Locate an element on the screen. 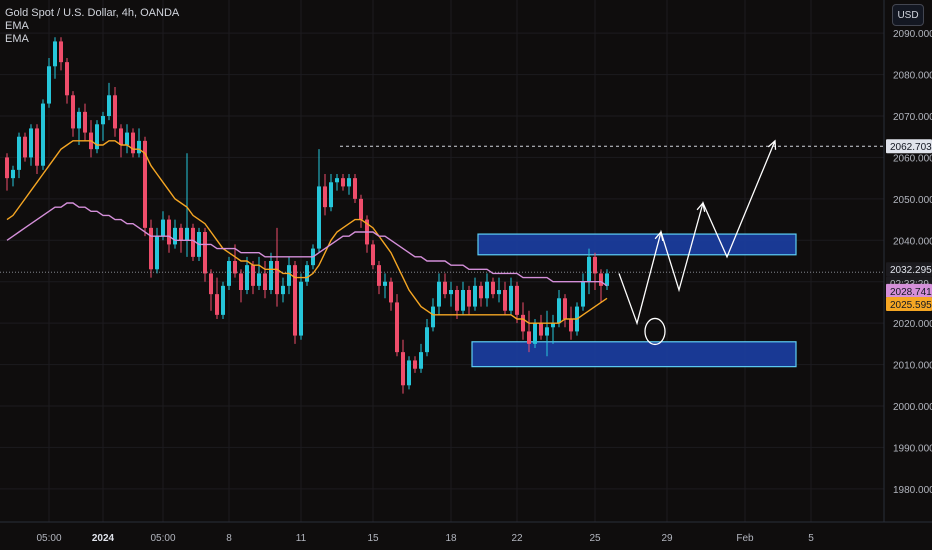 The width and height of the screenshot is (932, 550). supply-demand-zones is located at coordinates (634, 300).